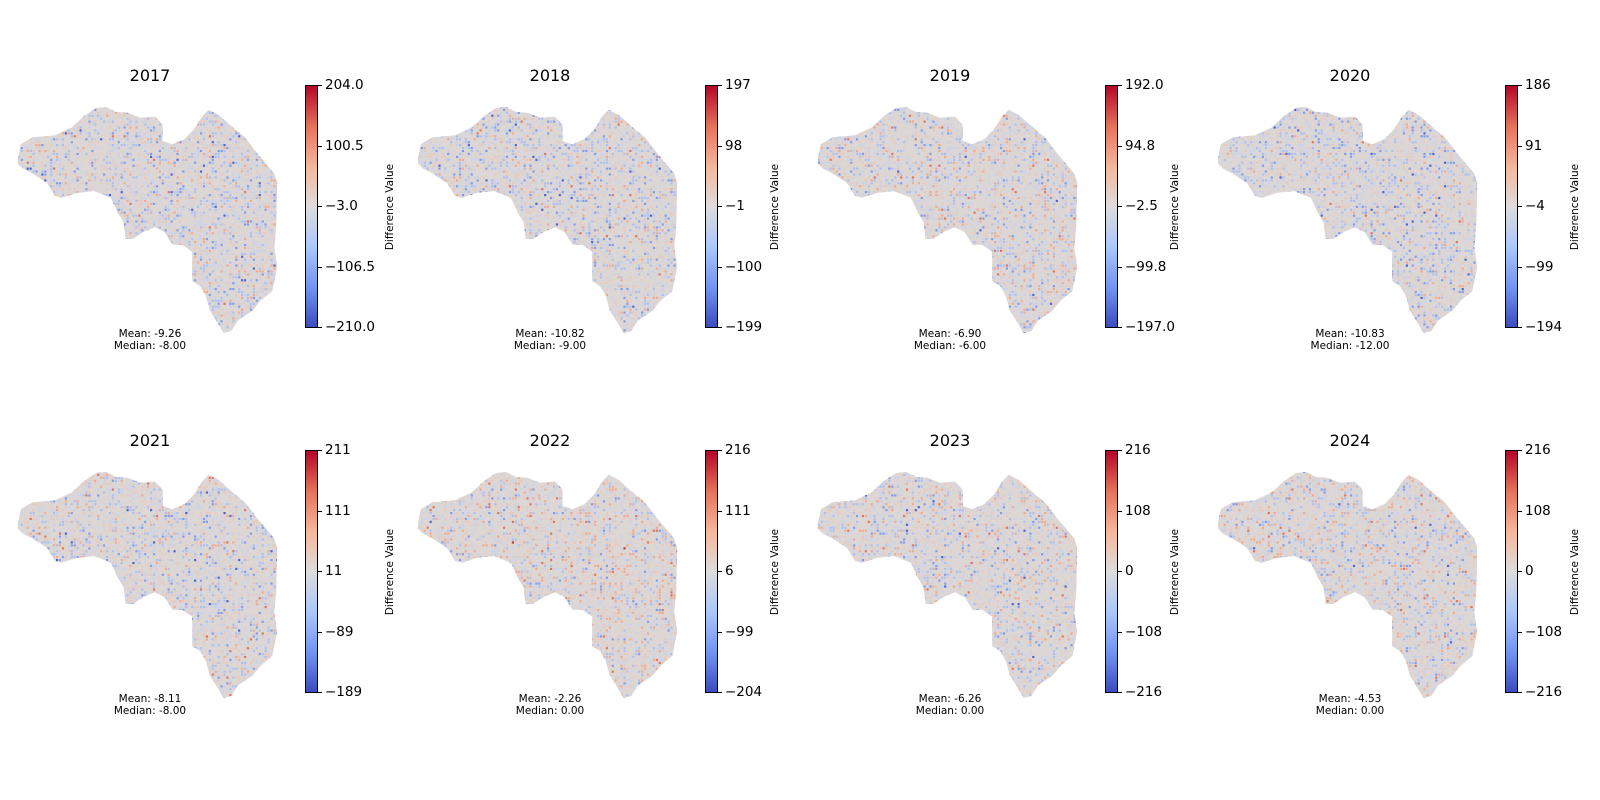 The width and height of the screenshot is (1600, 800). What do you see at coordinates (1543, 327) in the screenshot?
I see `colorbar-tick-label: −194` at bounding box center [1543, 327].